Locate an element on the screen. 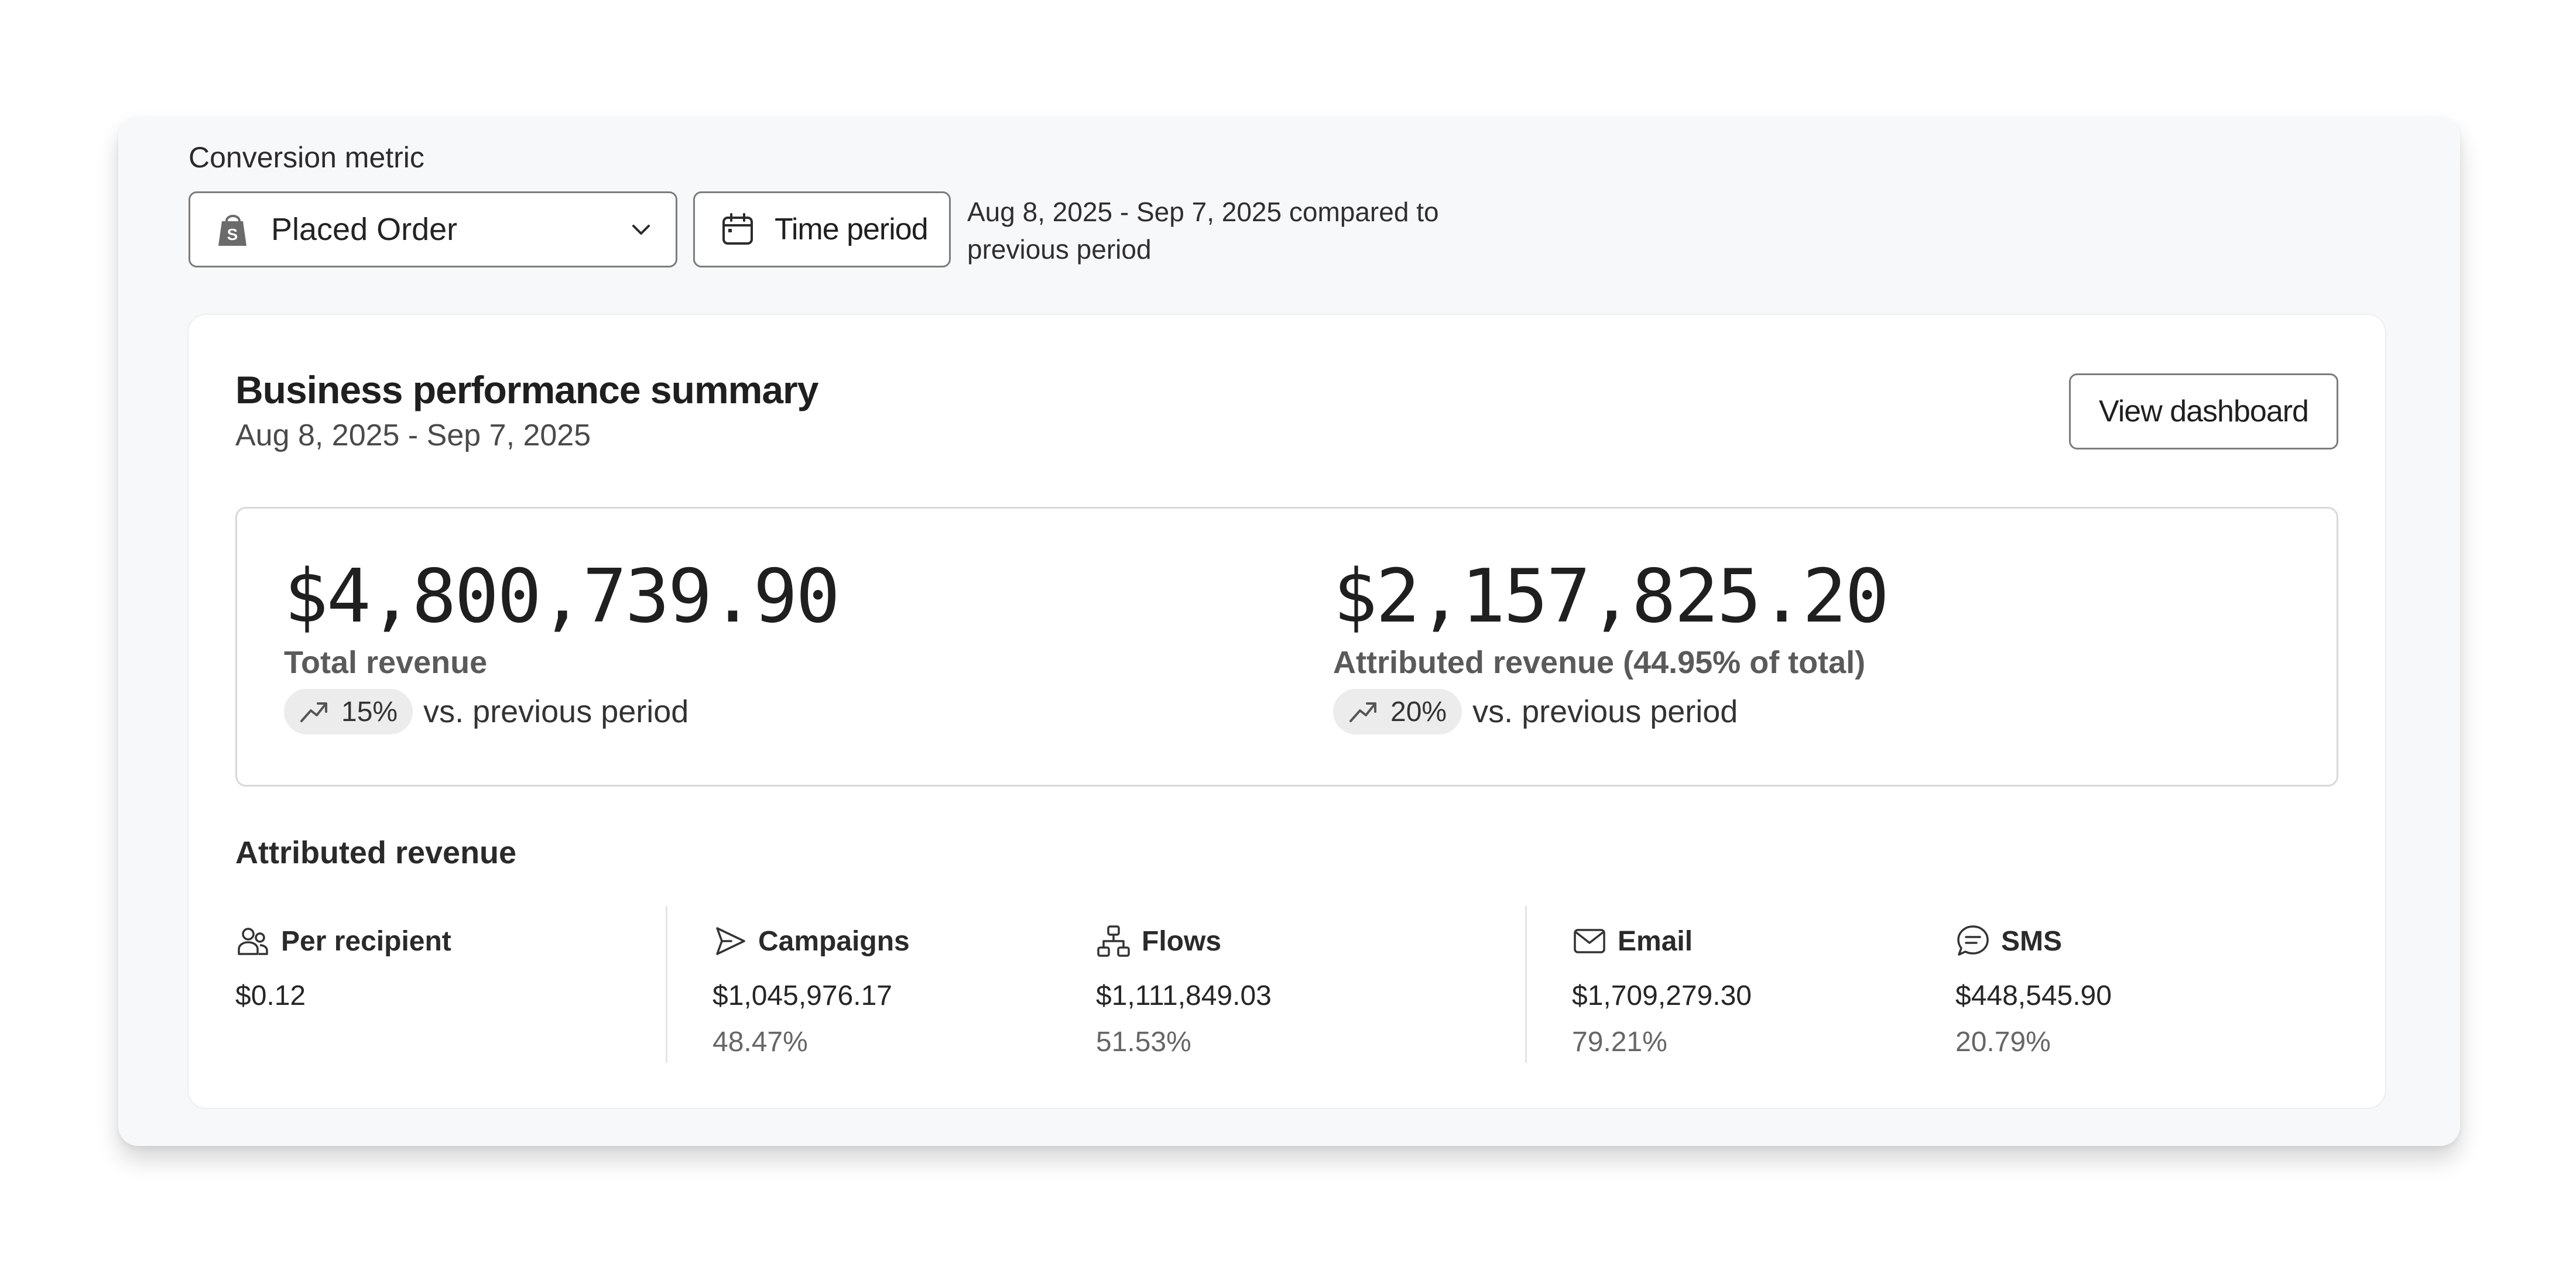 The image size is (2576, 1263). change-badge: 20% is located at coordinates (1397, 712).